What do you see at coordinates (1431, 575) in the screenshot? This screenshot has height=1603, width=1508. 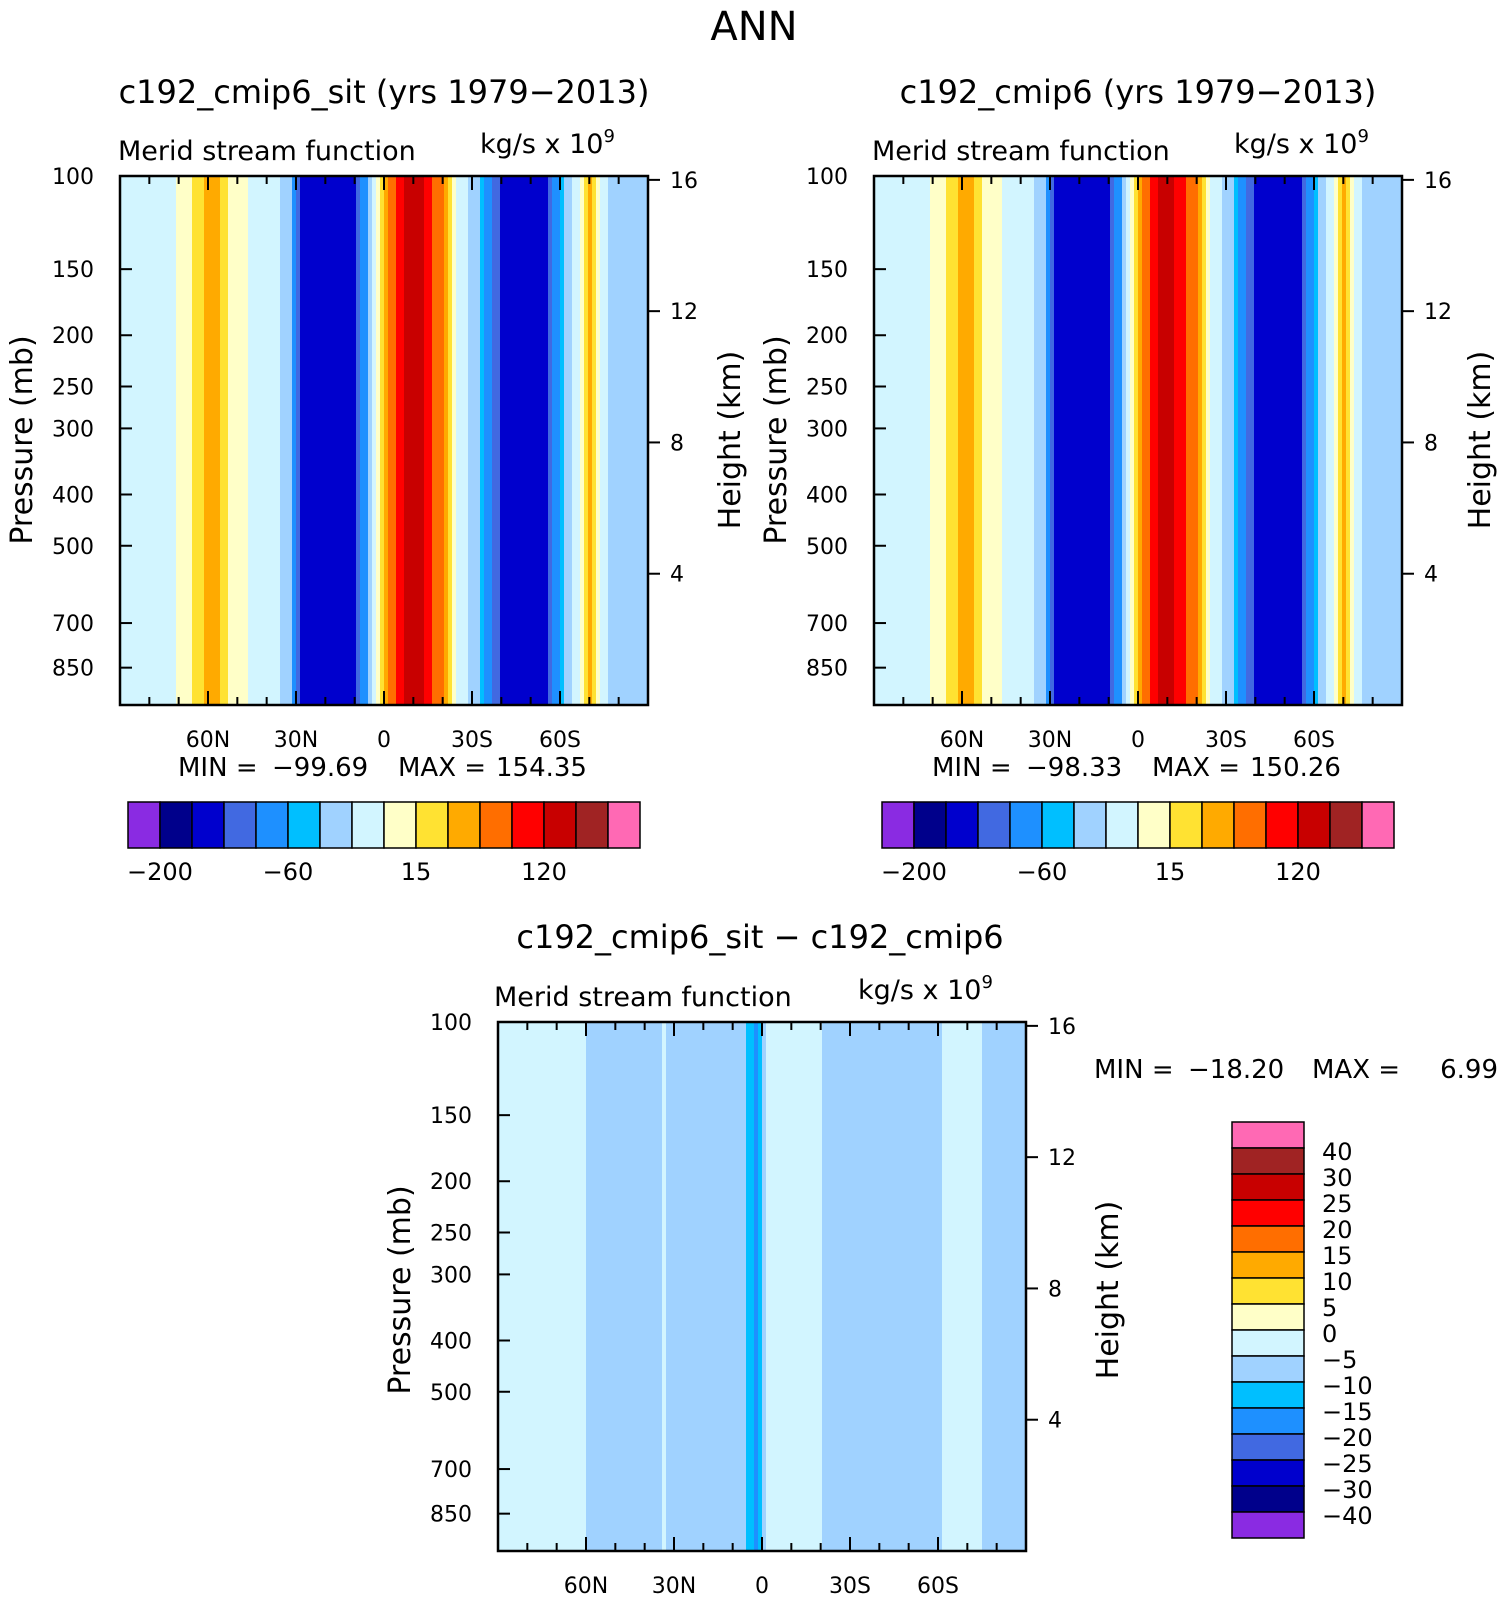 I see `height-tick-label: 4` at bounding box center [1431, 575].